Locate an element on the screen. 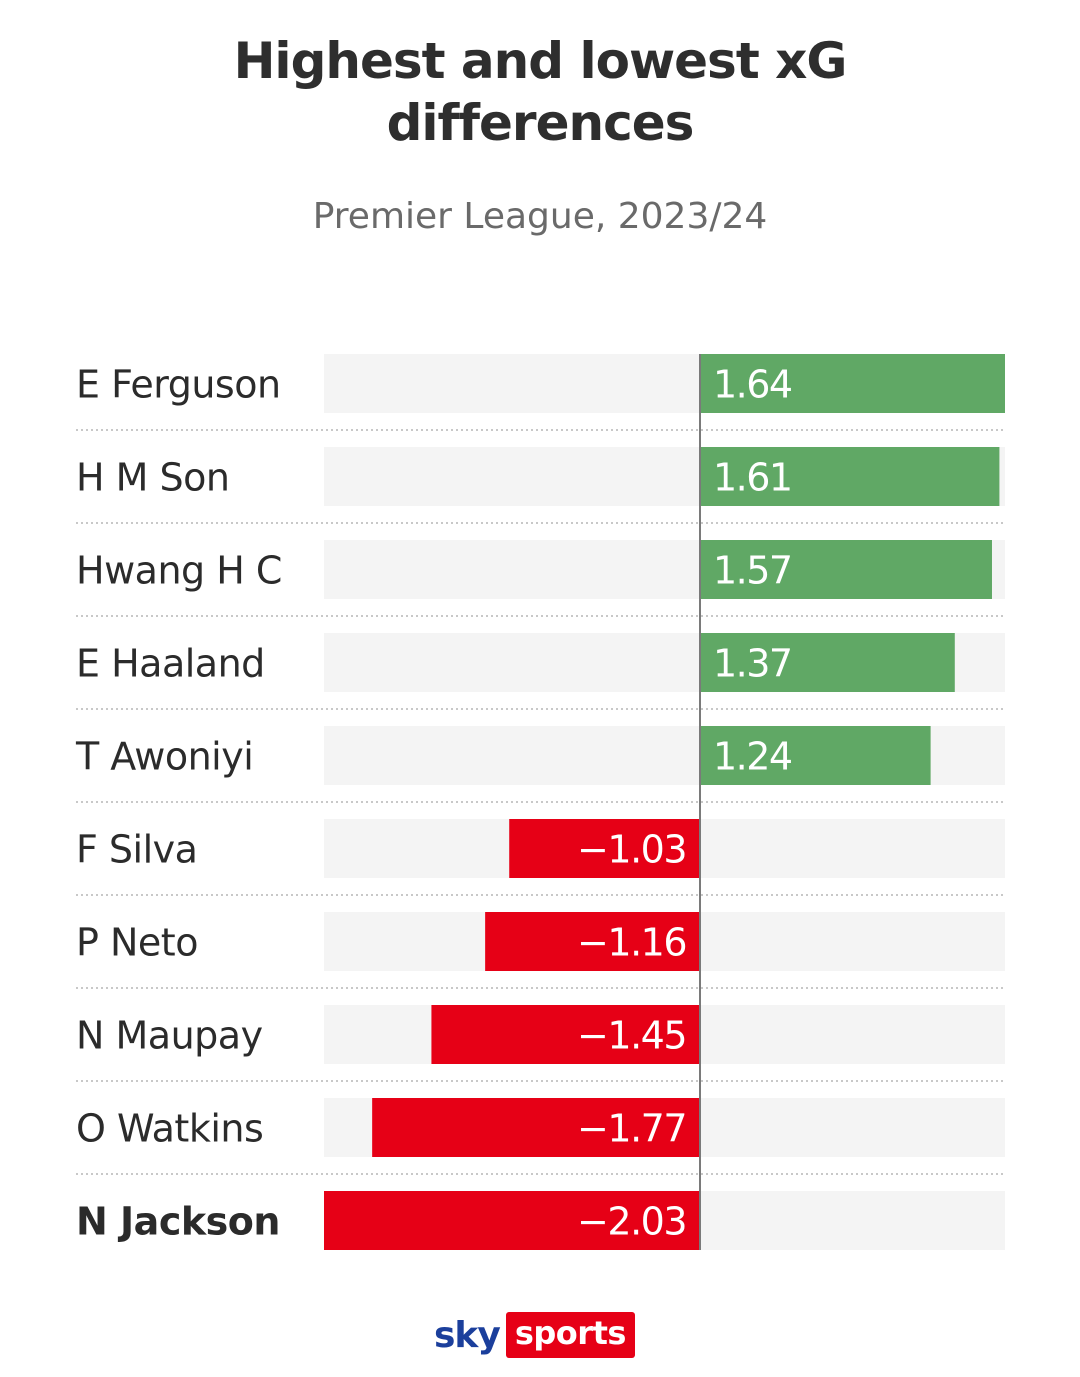 This screenshot has width=1080, height=1377. category-label: N Jackson is located at coordinates (178, 1222).